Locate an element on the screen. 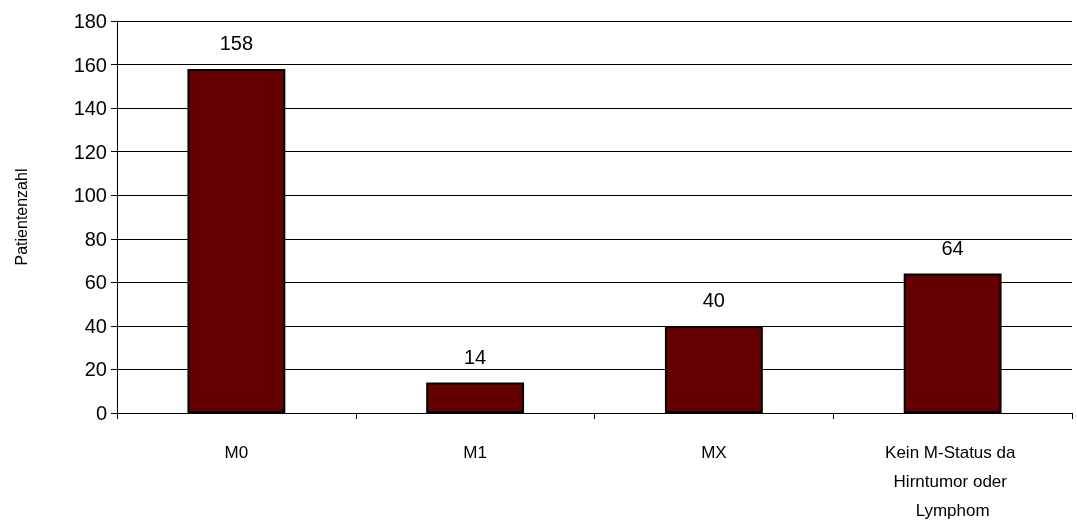 Image resolution: width=1077 pixels, height=527 pixels. y-tick-label: 80 is located at coordinates (95, 238).